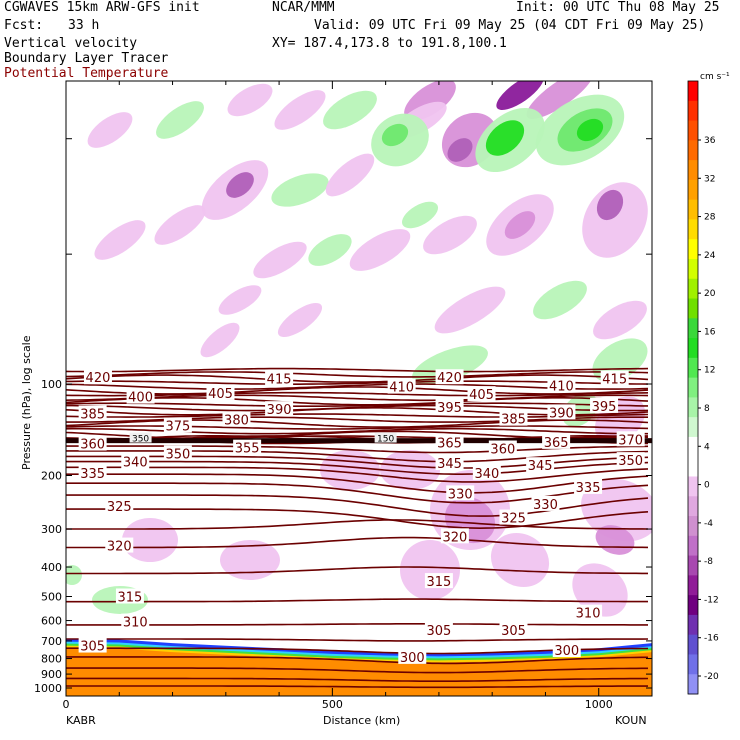 This screenshot has height=740, width=740. What do you see at coordinates (177, 427) in the screenshot?
I see `theta-label: 375` at bounding box center [177, 427].